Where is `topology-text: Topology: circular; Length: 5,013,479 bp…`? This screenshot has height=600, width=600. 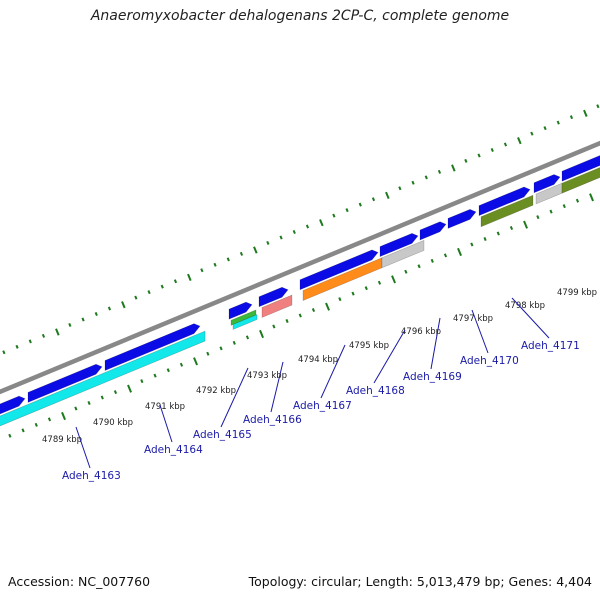 topology-text: Topology: circular; Length: 5,013,479 bp… is located at coordinates (420, 581).